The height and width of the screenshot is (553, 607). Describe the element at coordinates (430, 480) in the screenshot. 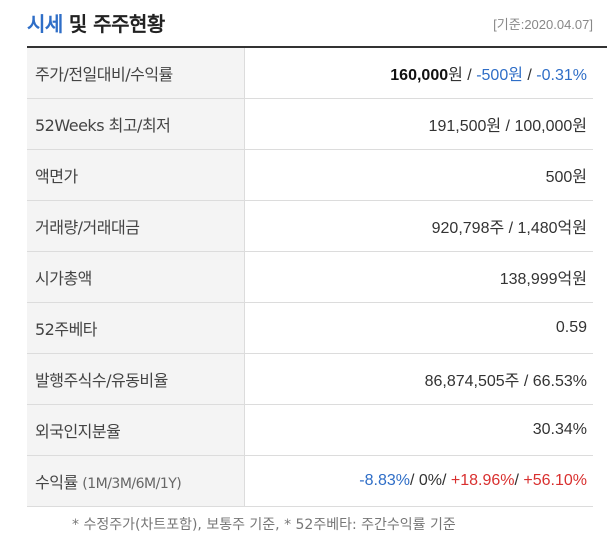

I see `return-3m: 0%` at that location.